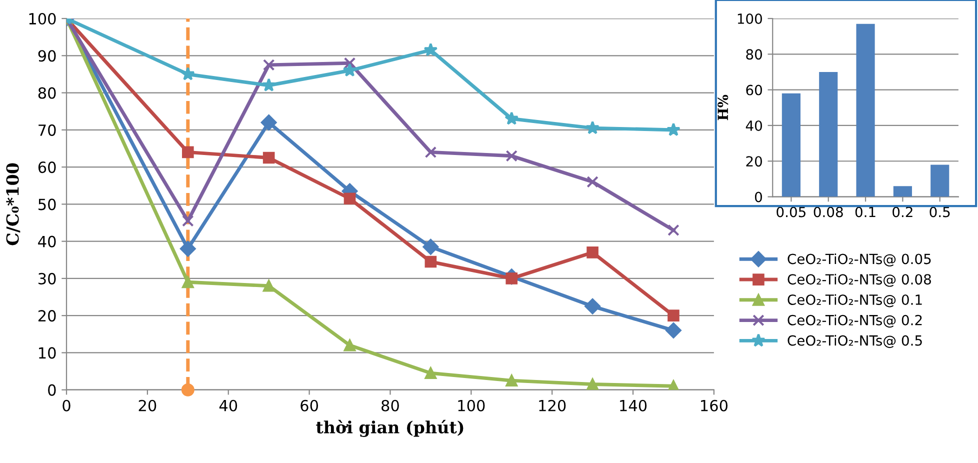 This screenshot has height=463, width=978. I want to click on y-tick-label: 30, so click(47, 278).